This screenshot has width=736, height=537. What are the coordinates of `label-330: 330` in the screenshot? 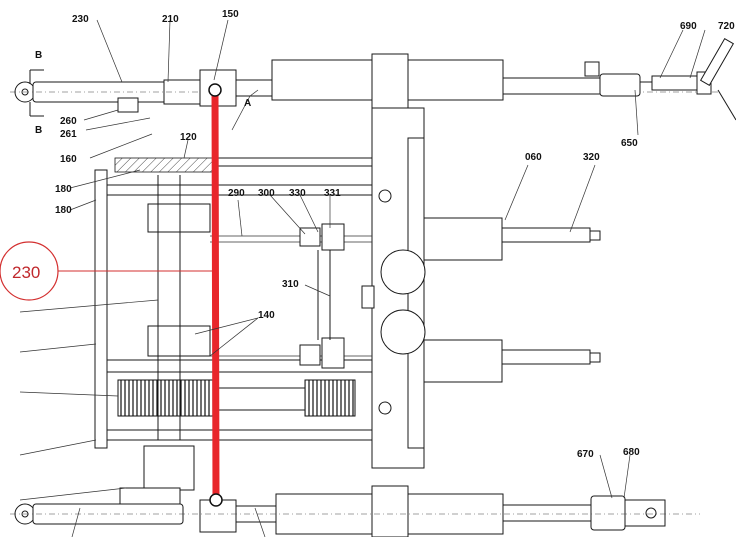 It's located at (297, 193).